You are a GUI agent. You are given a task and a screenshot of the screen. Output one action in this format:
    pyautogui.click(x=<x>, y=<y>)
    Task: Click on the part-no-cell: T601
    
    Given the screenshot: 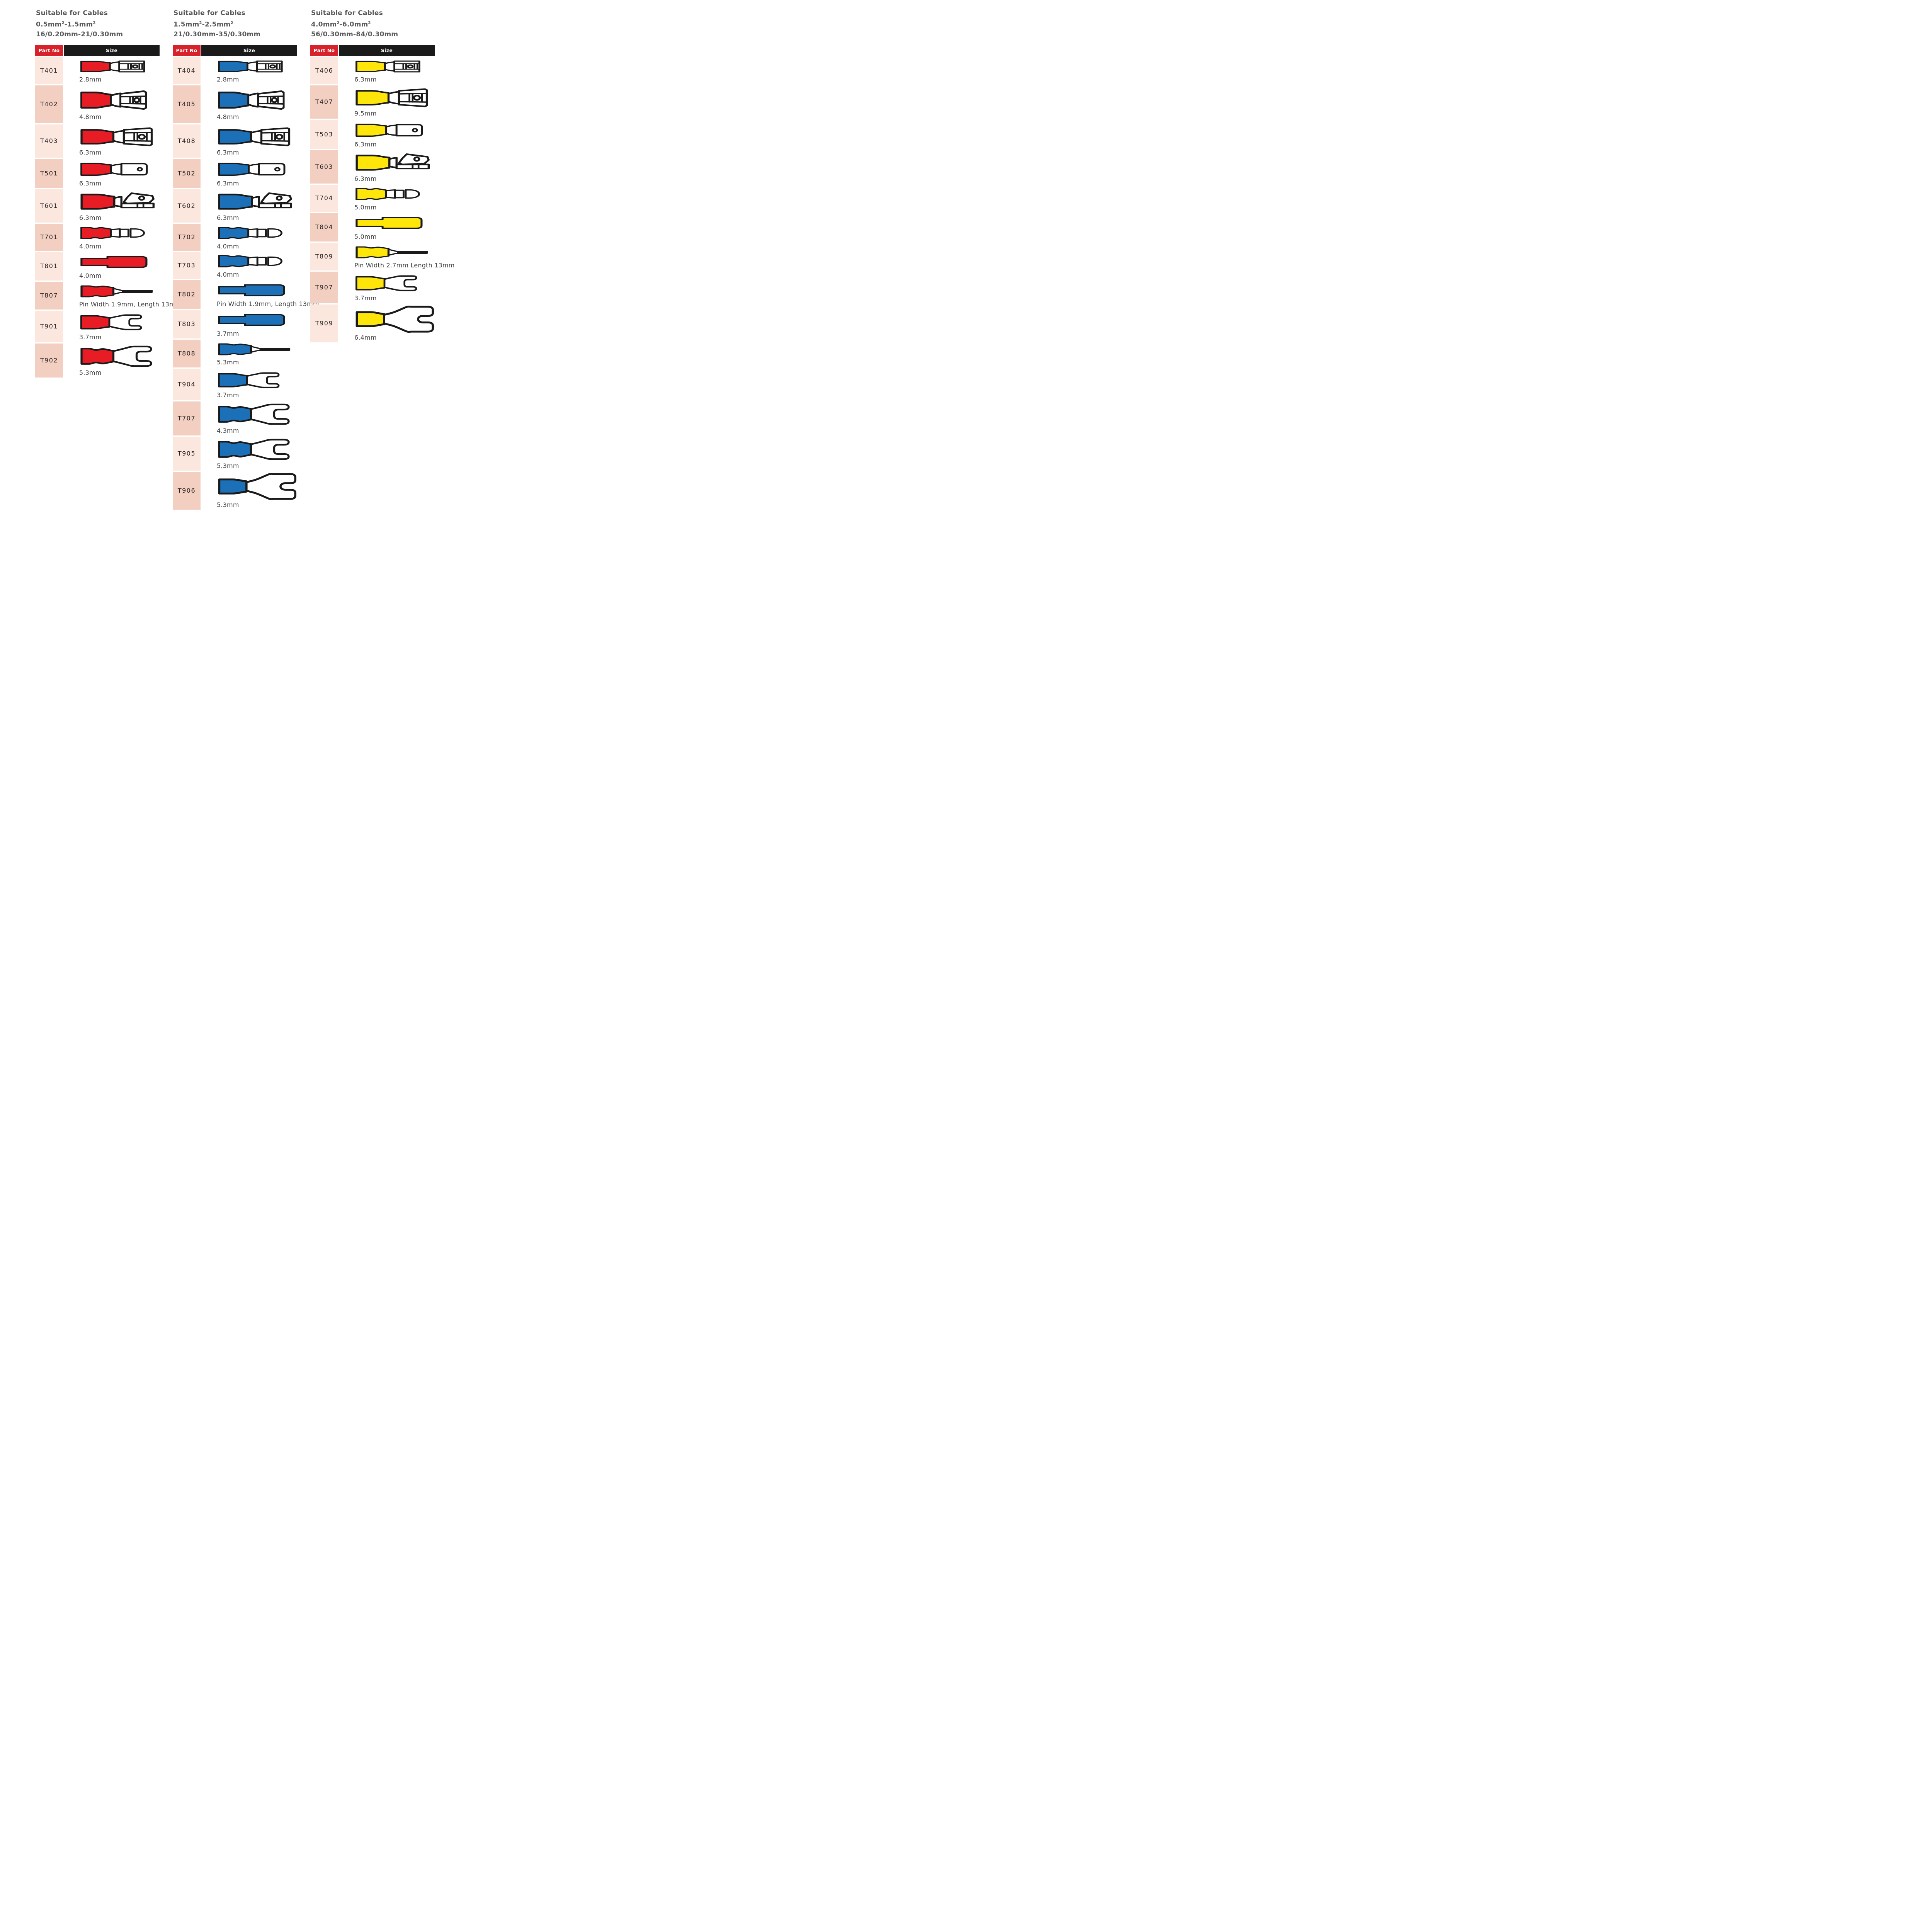 What is the action you would take?
    pyautogui.click(x=49, y=206)
    